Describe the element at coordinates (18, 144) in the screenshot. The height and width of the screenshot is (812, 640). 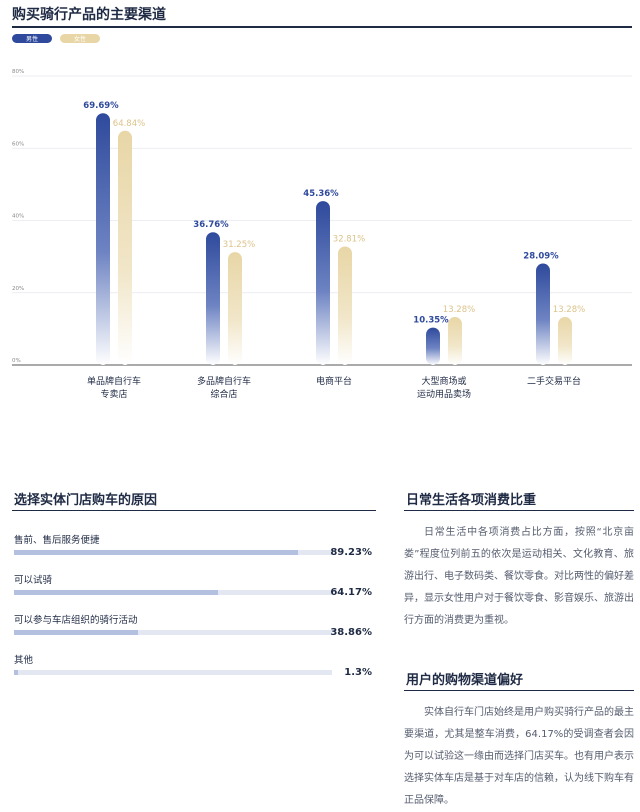
I see `y-tick-label: 60%` at that location.